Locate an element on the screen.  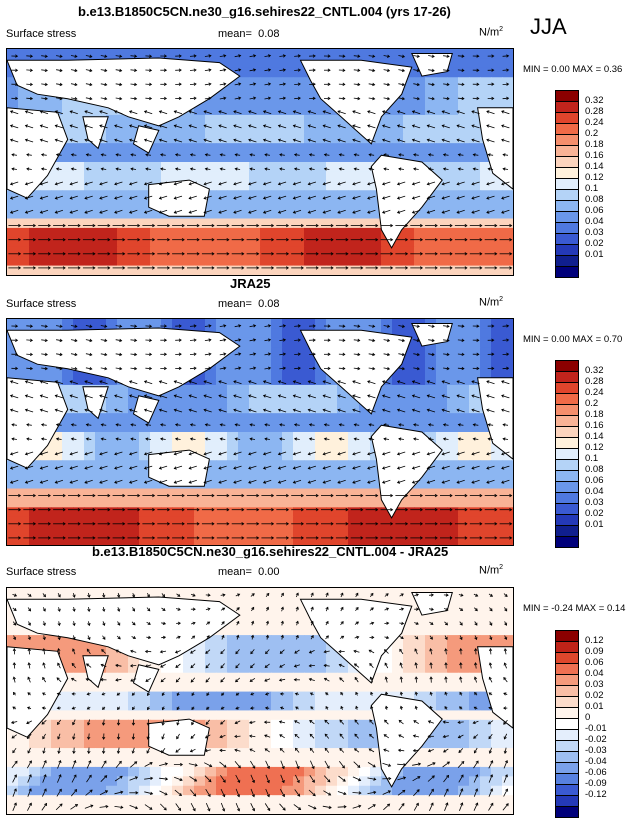
panel-2-minmax: MIN = 0.00 MAX = 0.70 is located at coordinates (572, 339).